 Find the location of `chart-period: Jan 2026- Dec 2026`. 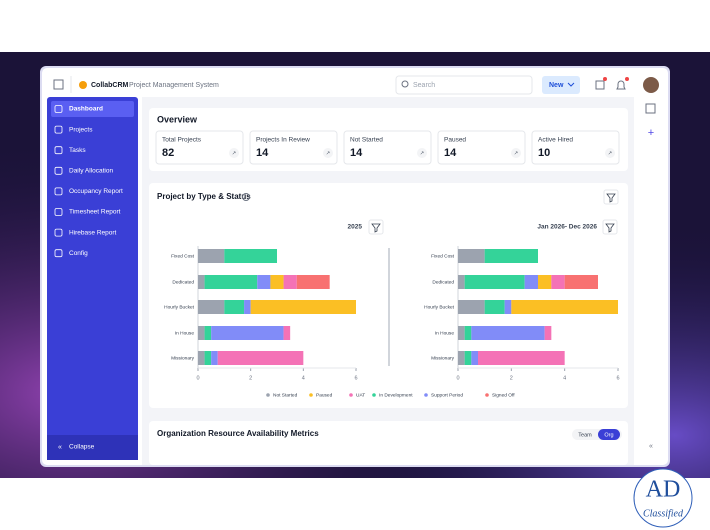

chart-period: Jan 2026- Dec 2026 is located at coordinates (567, 227).